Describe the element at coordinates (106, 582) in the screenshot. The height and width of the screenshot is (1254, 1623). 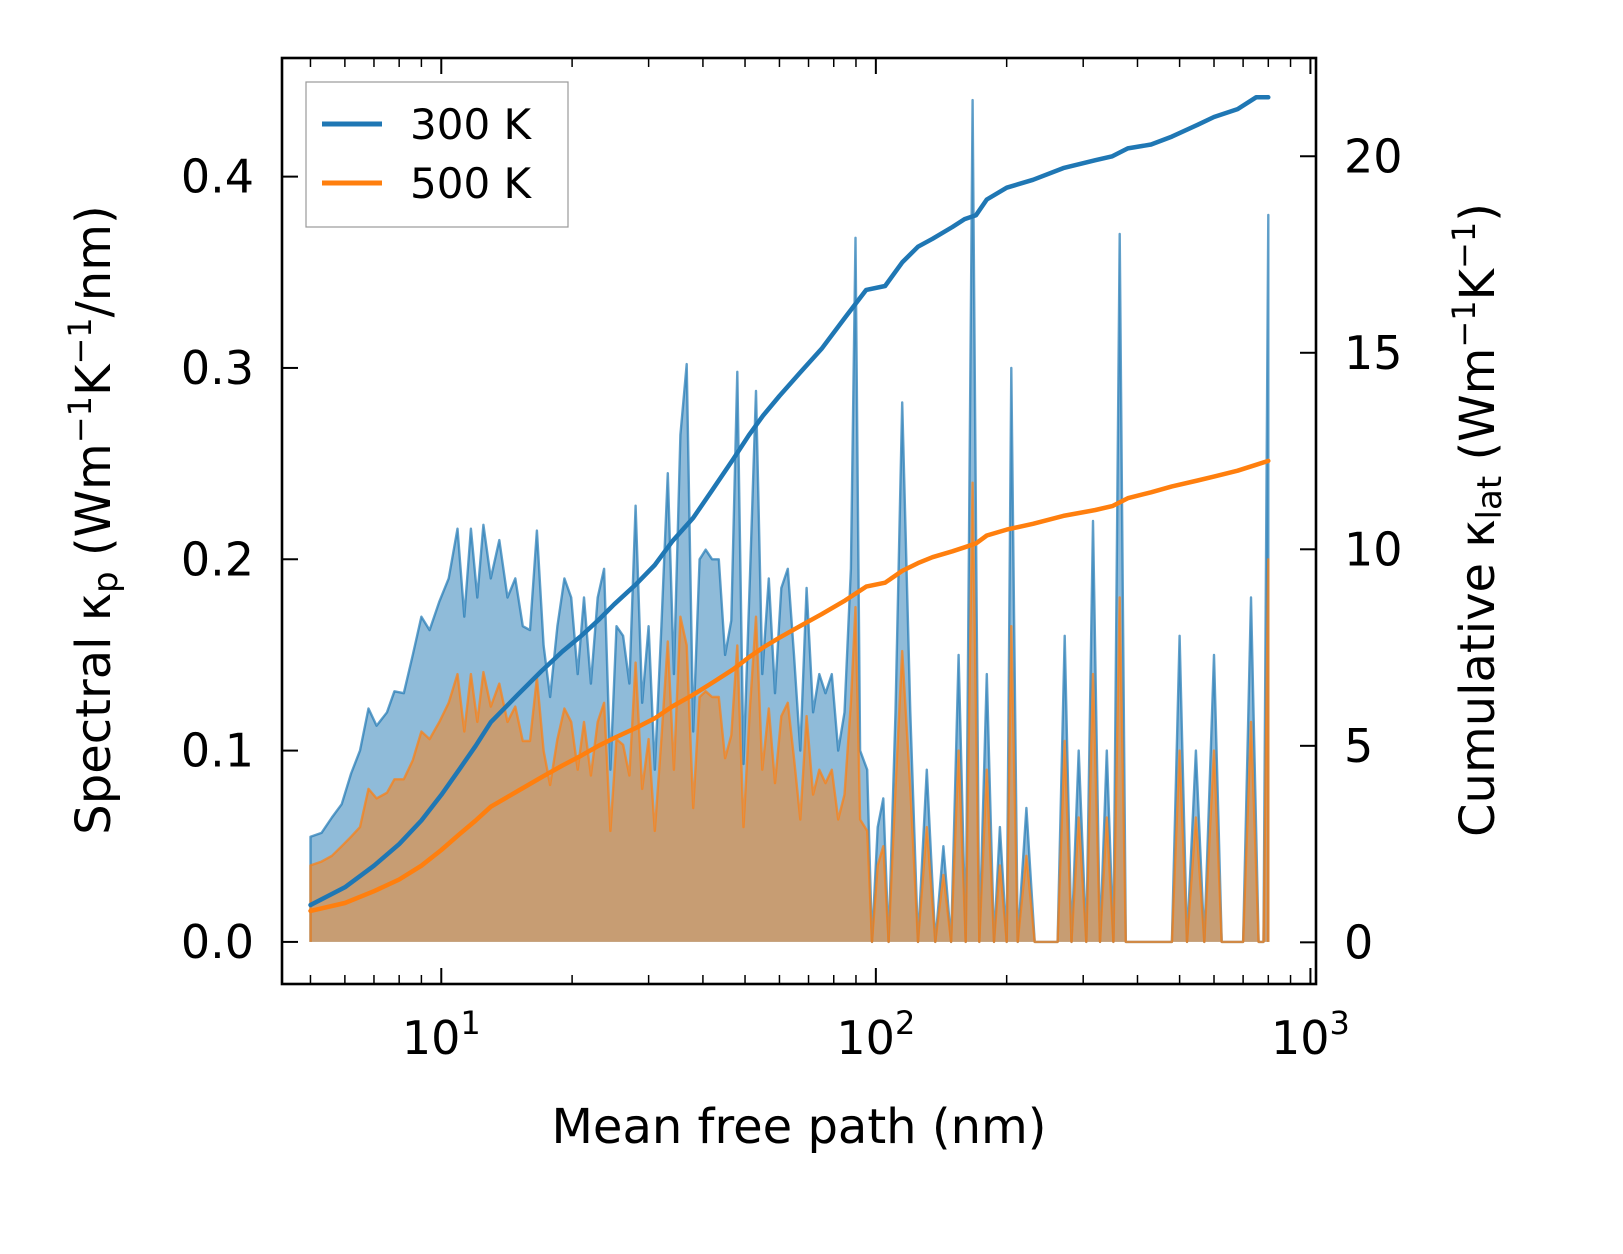
I see `left-y-label-sub: p` at that location.